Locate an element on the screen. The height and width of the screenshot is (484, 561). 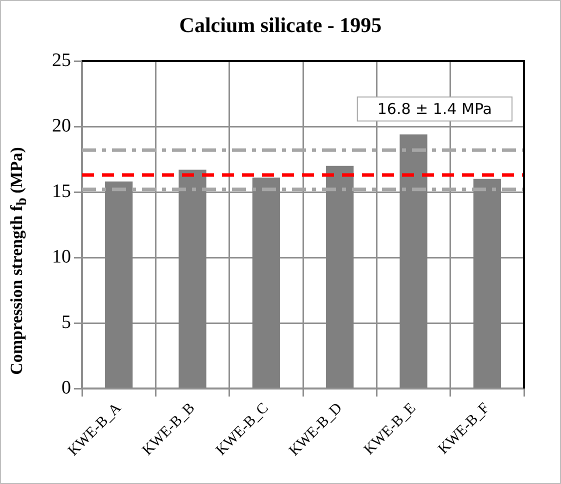
y-tick-label: 5 is located at coordinates (66, 323).